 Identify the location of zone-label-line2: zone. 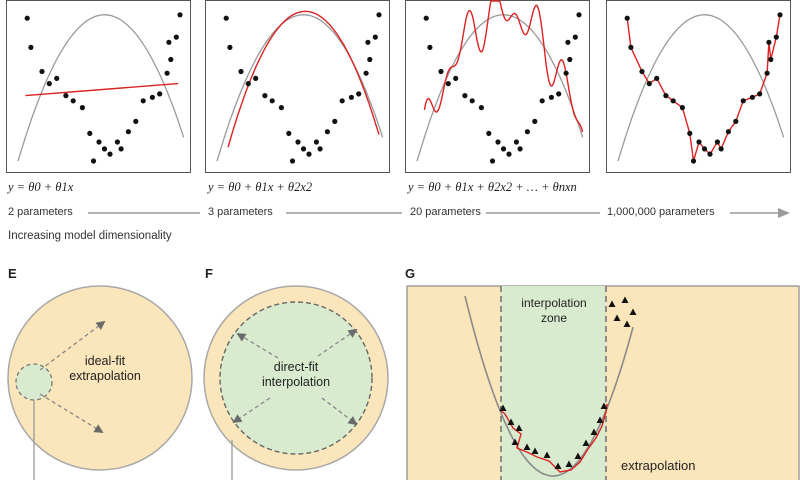
(554, 318).